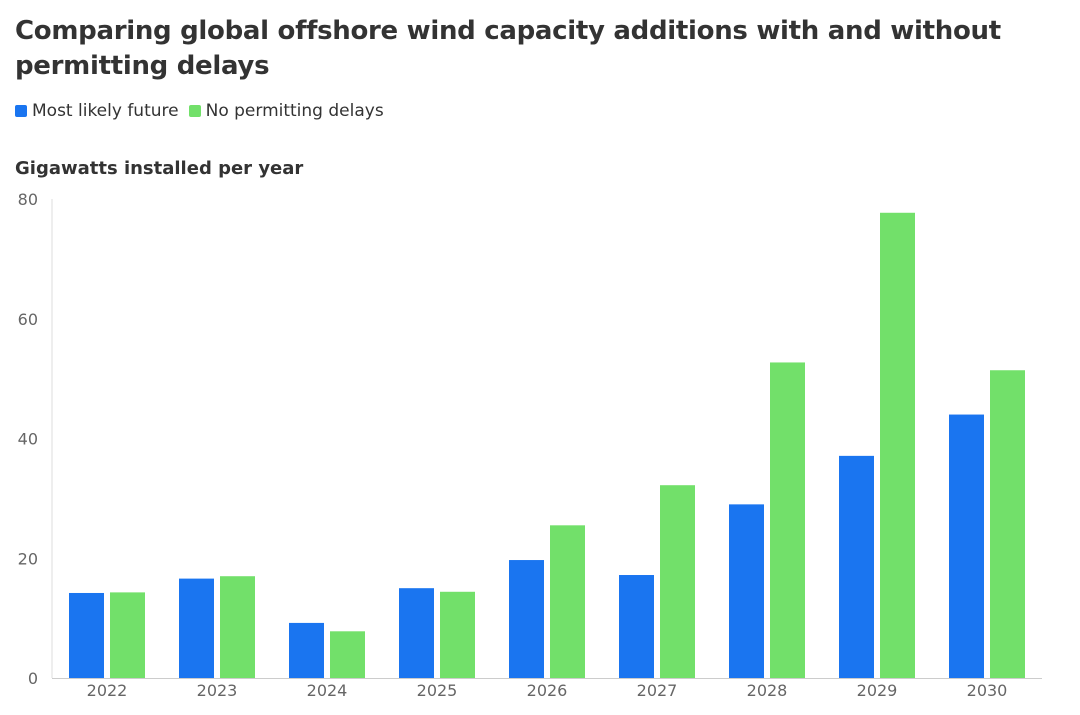 This screenshot has width=1080, height=715. What do you see at coordinates (657, 690) in the screenshot?
I see `x-tick-label: 2027` at bounding box center [657, 690].